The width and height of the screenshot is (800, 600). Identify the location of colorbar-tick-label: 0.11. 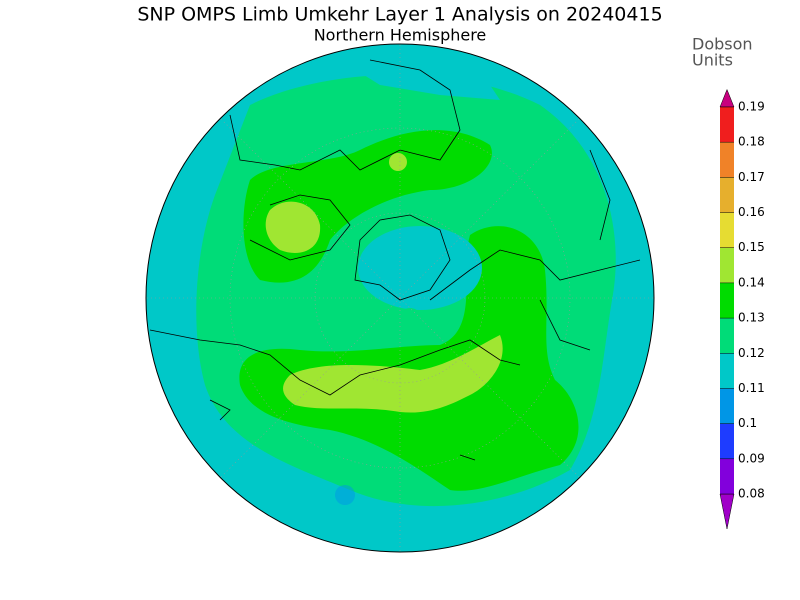
(751, 388).